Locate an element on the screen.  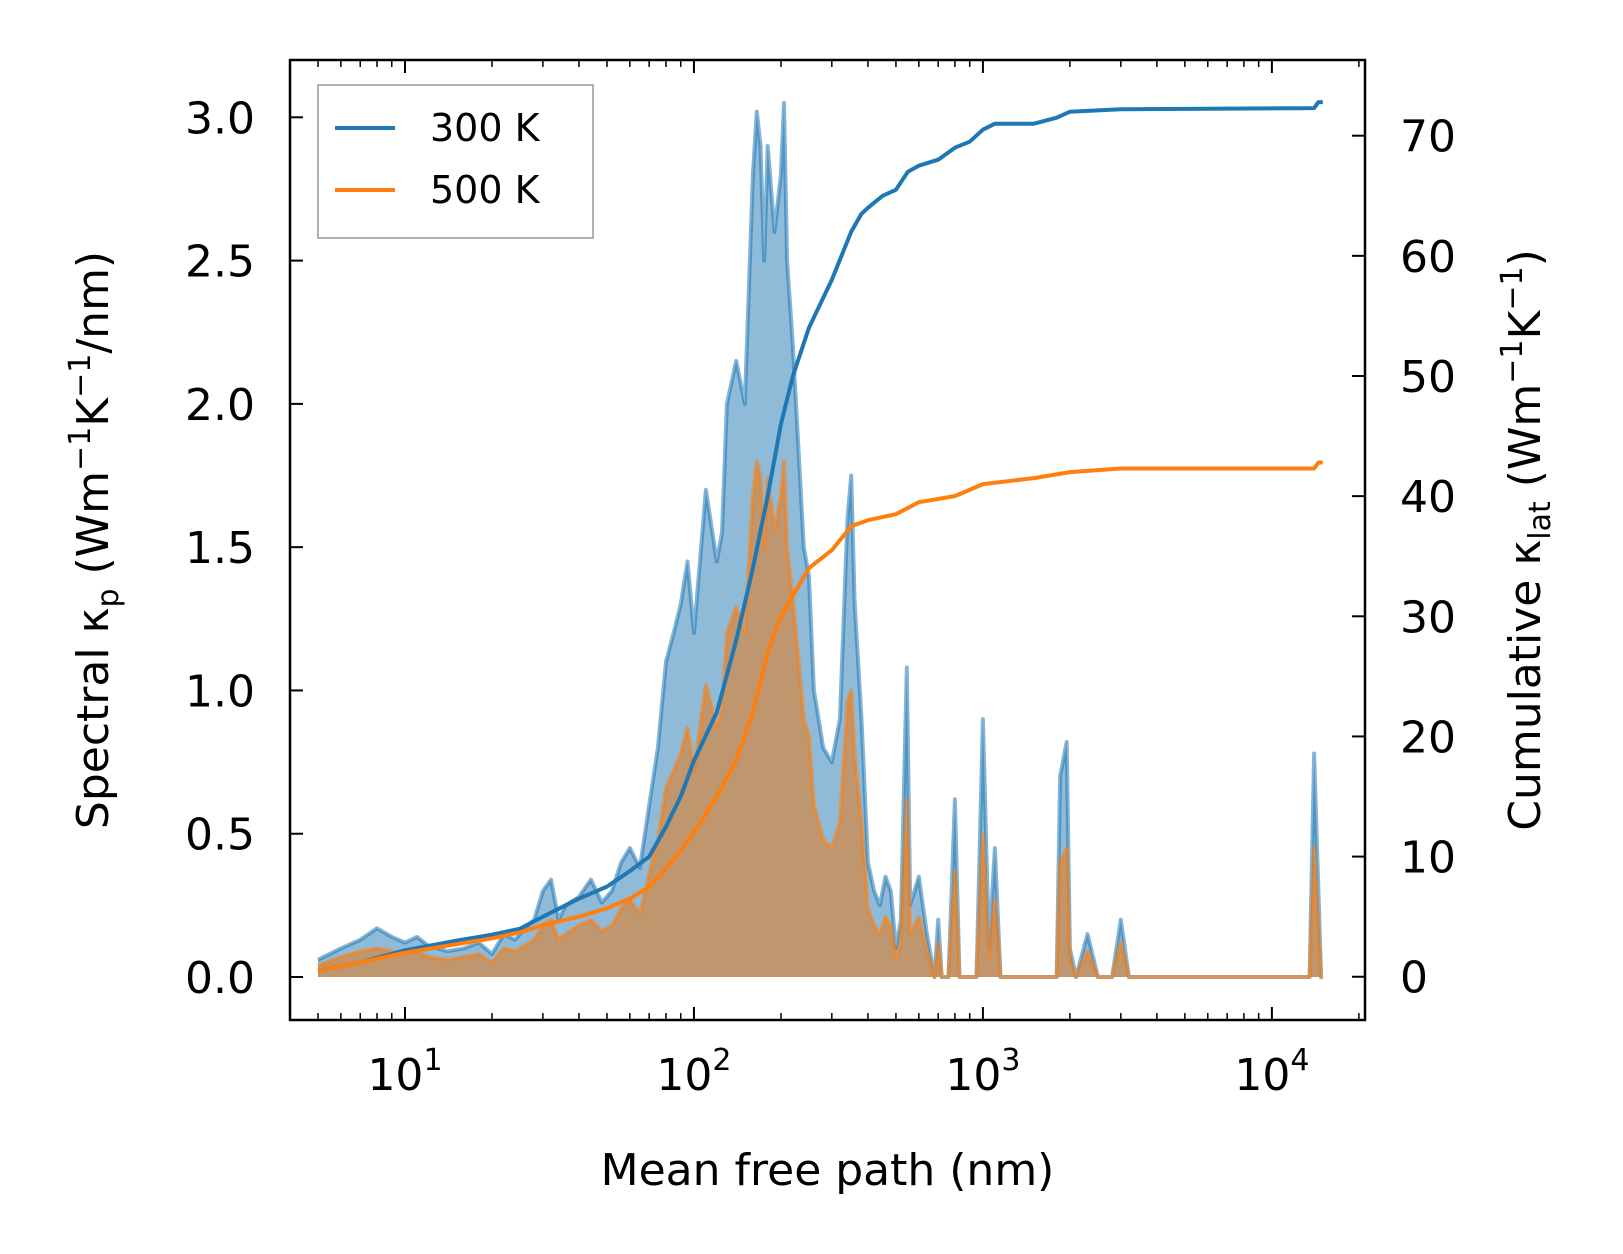
x-tick-exponent: 3 is located at coordinates (1010, 1060).